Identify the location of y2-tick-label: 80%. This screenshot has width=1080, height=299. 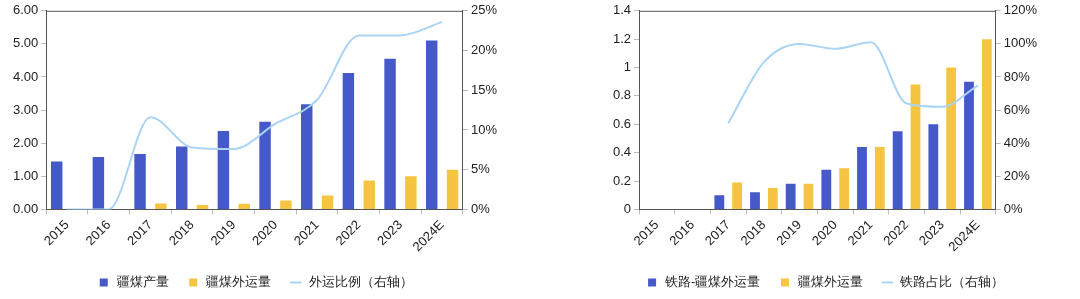
(1017, 76).